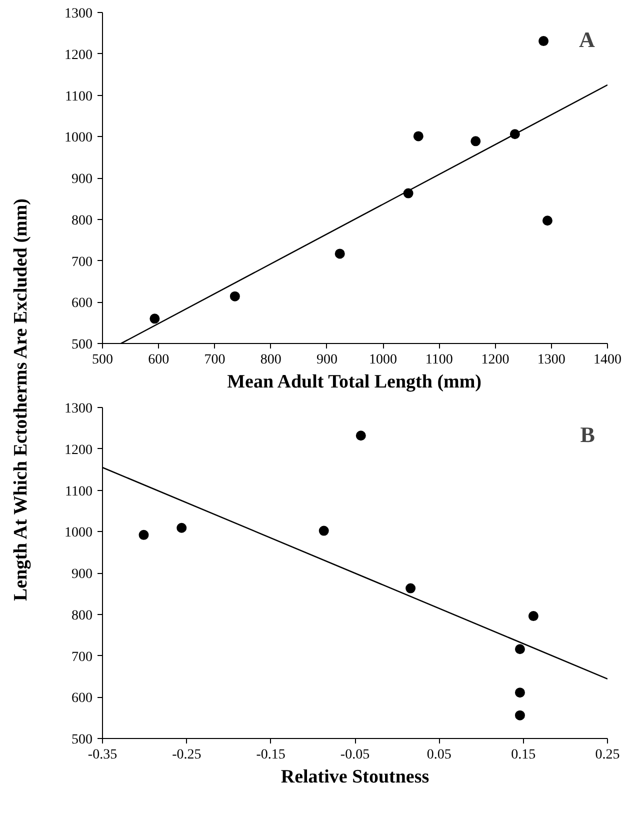  Describe the element at coordinates (355, 755) in the screenshot. I see `x-tick-label: -0.05` at that location.